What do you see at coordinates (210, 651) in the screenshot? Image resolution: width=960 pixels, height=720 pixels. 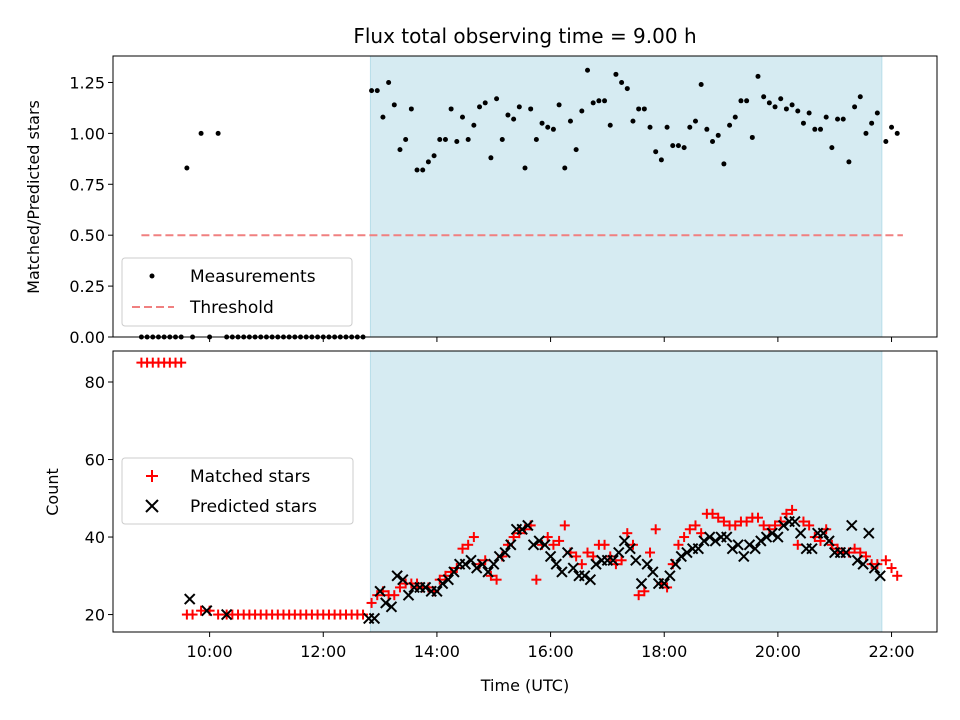 I see `x-tick-label: 10:00` at bounding box center [210, 651].